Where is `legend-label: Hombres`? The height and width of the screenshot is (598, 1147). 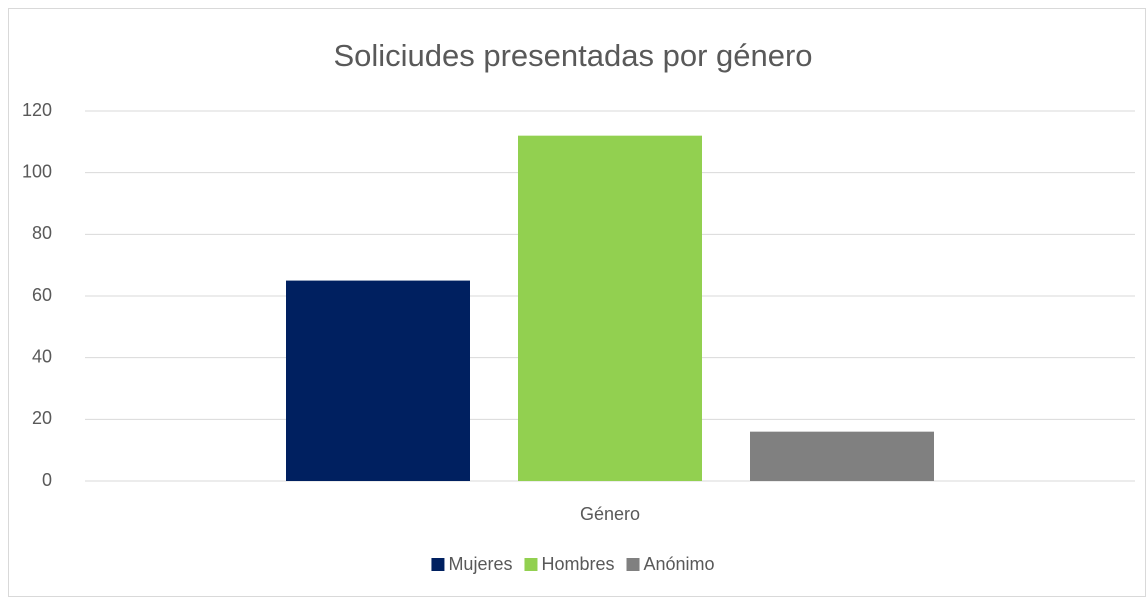 legend-label: Hombres is located at coordinates (577, 564).